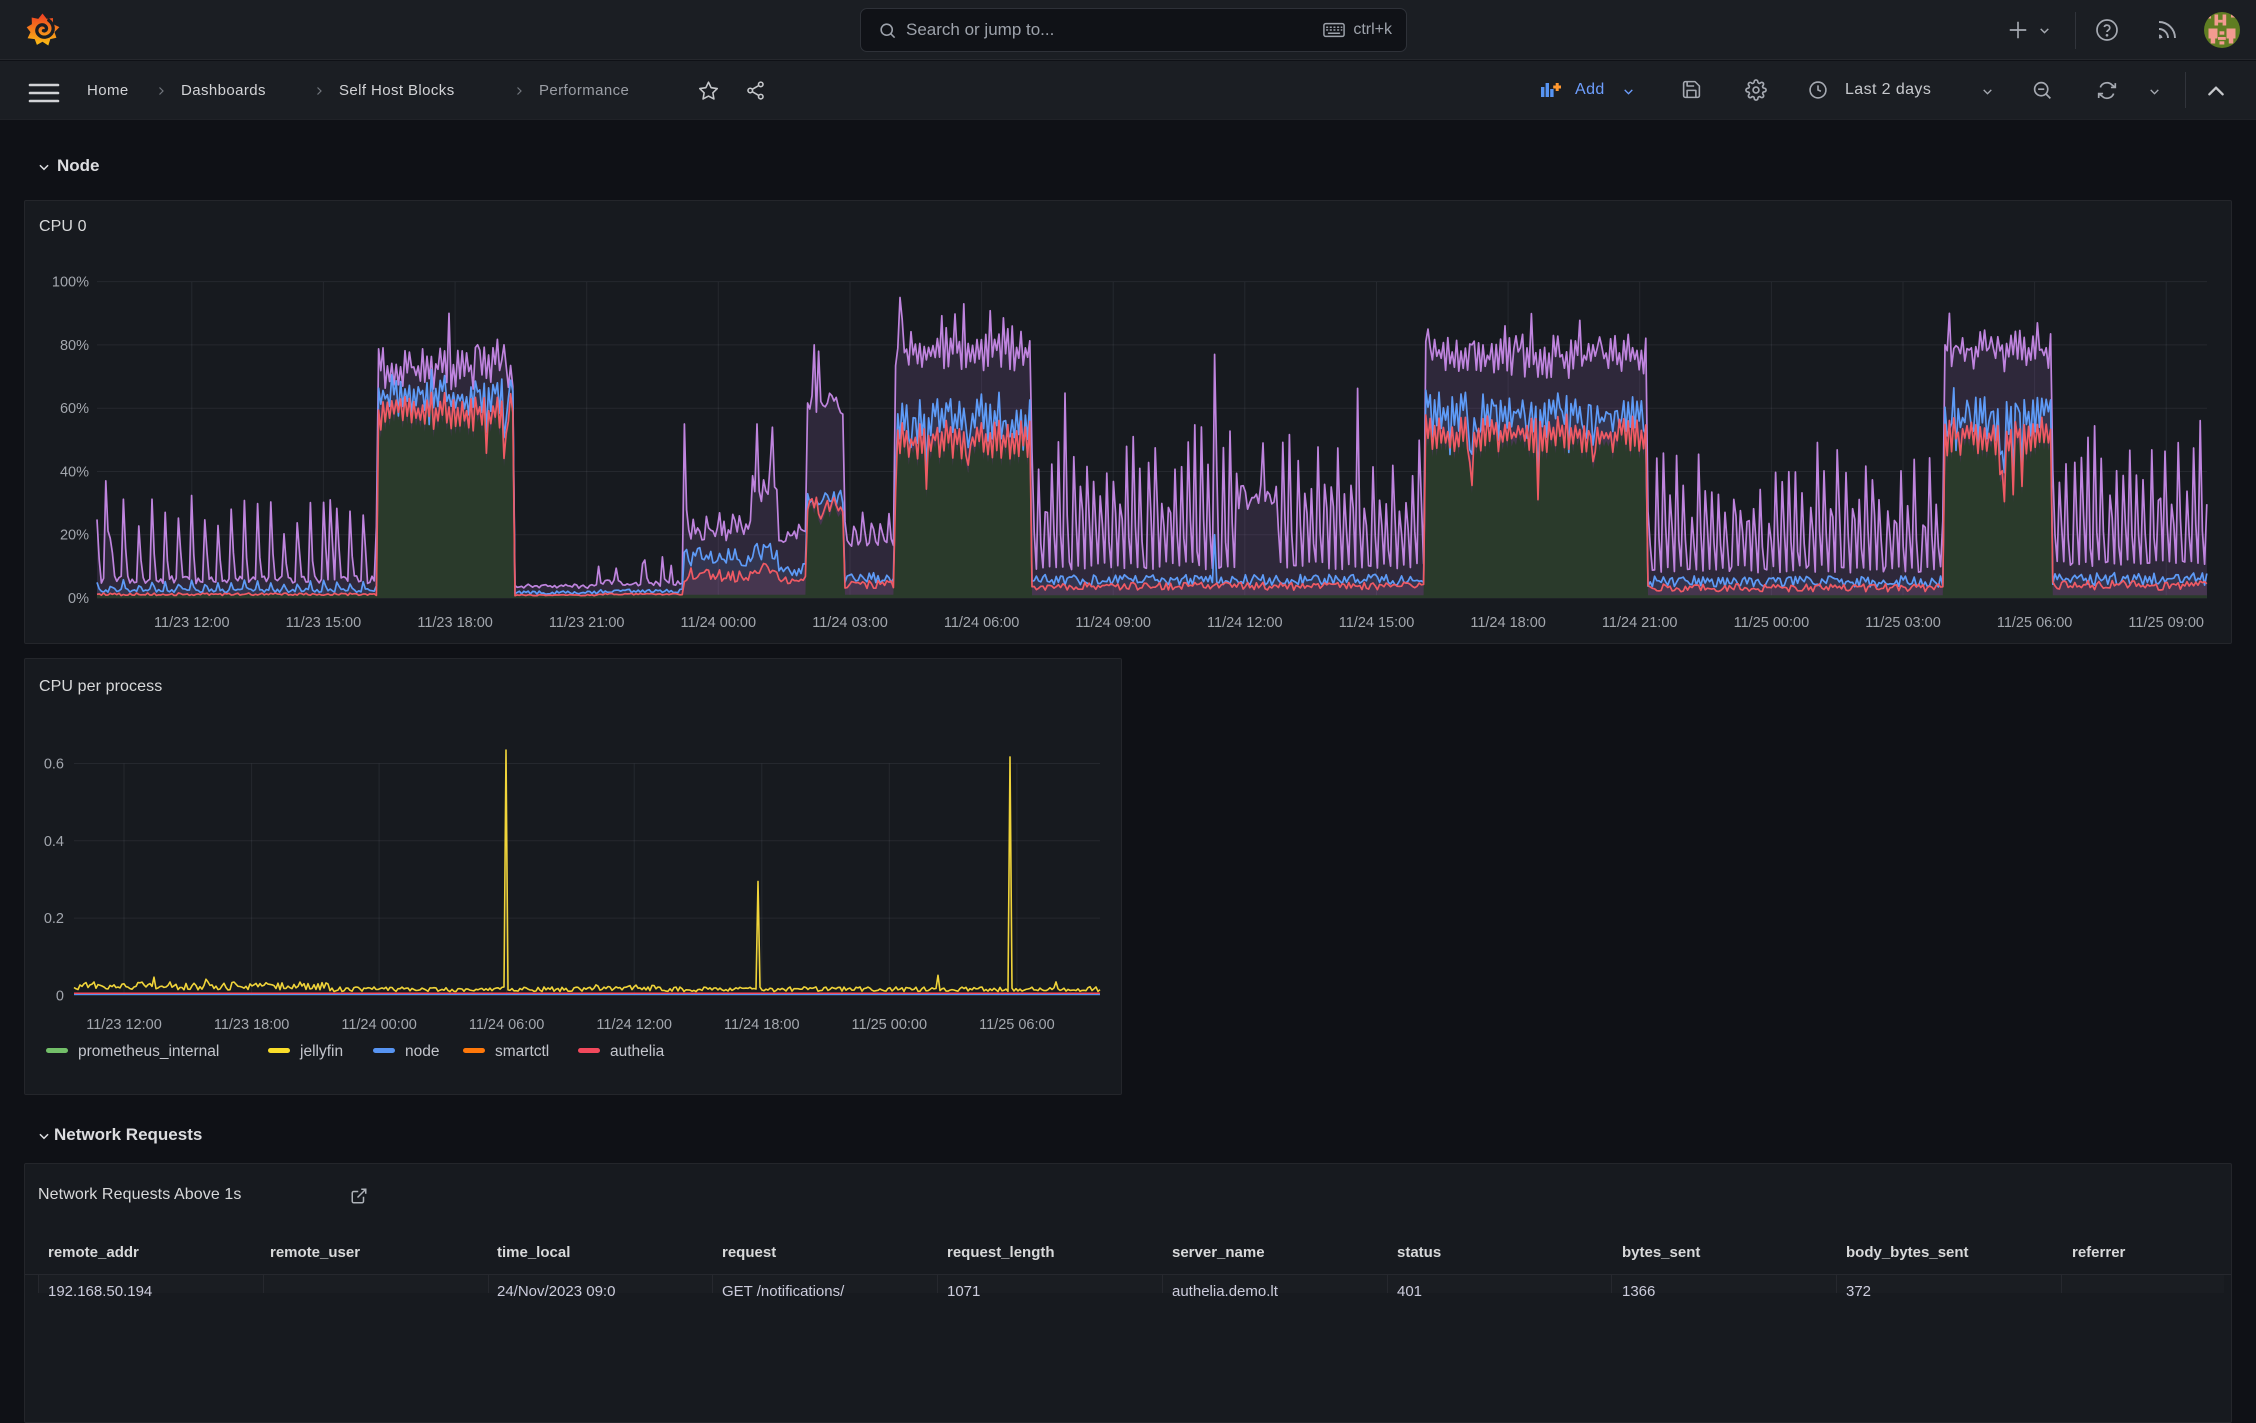  Describe the element at coordinates (1113, 623) in the screenshot. I see `svg-text: 11/24 09:00` at that location.